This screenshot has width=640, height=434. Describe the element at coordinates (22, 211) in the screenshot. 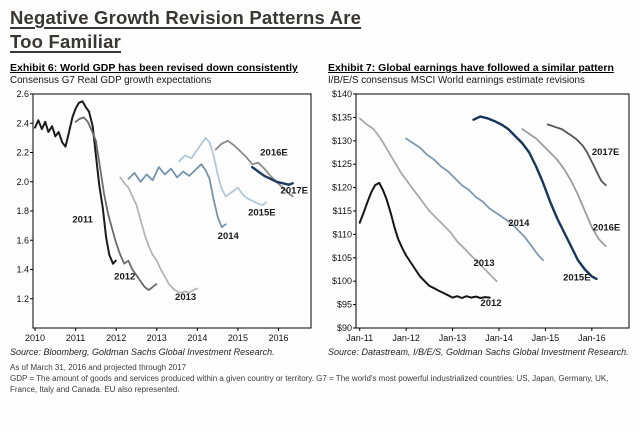

I see `svg-text: 1.8` at that location.